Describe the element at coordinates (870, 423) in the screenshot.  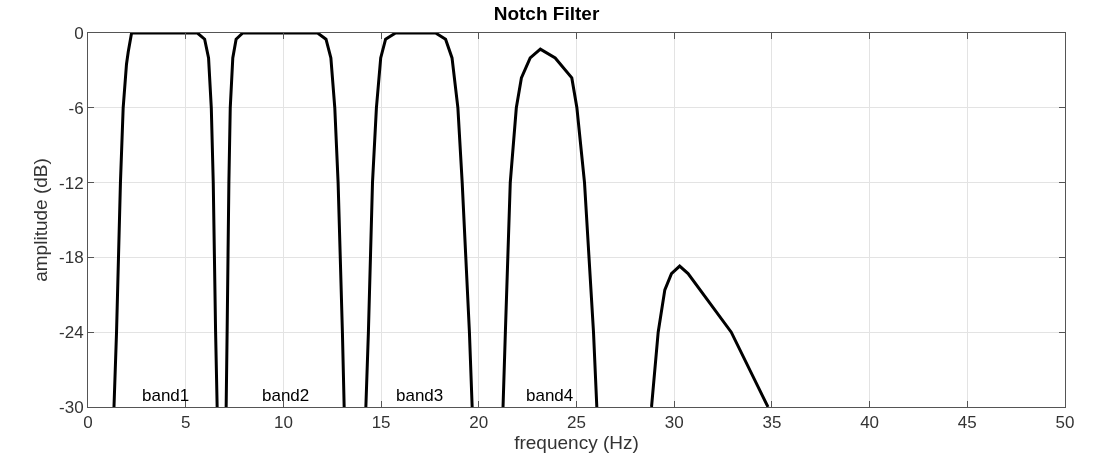
I see `x-tick-label: 40` at that location.